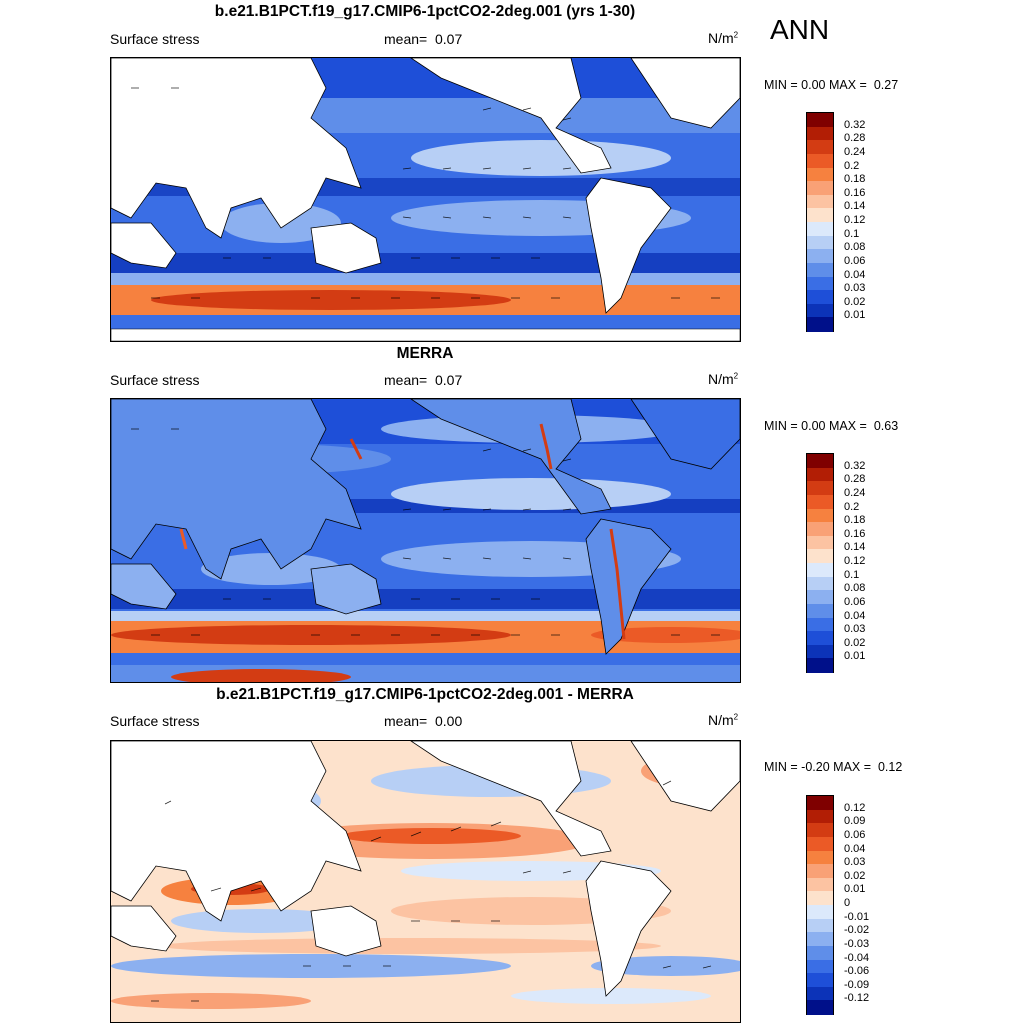 The width and height of the screenshot is (1024, 1024). I want to click on panel-2-units-base: N/m, so click(721, 379).